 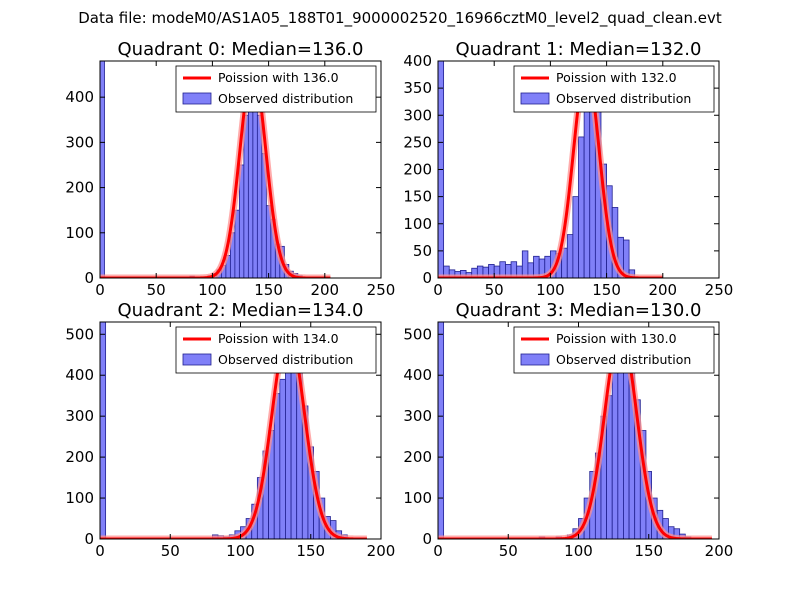 I want to click on quadrant-1-ytick-label-2: 100, so click(x=417, y=224).